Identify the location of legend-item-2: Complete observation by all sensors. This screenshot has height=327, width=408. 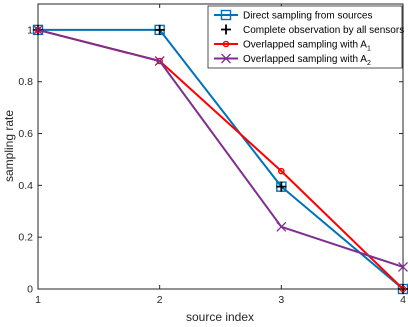
(312, 30).